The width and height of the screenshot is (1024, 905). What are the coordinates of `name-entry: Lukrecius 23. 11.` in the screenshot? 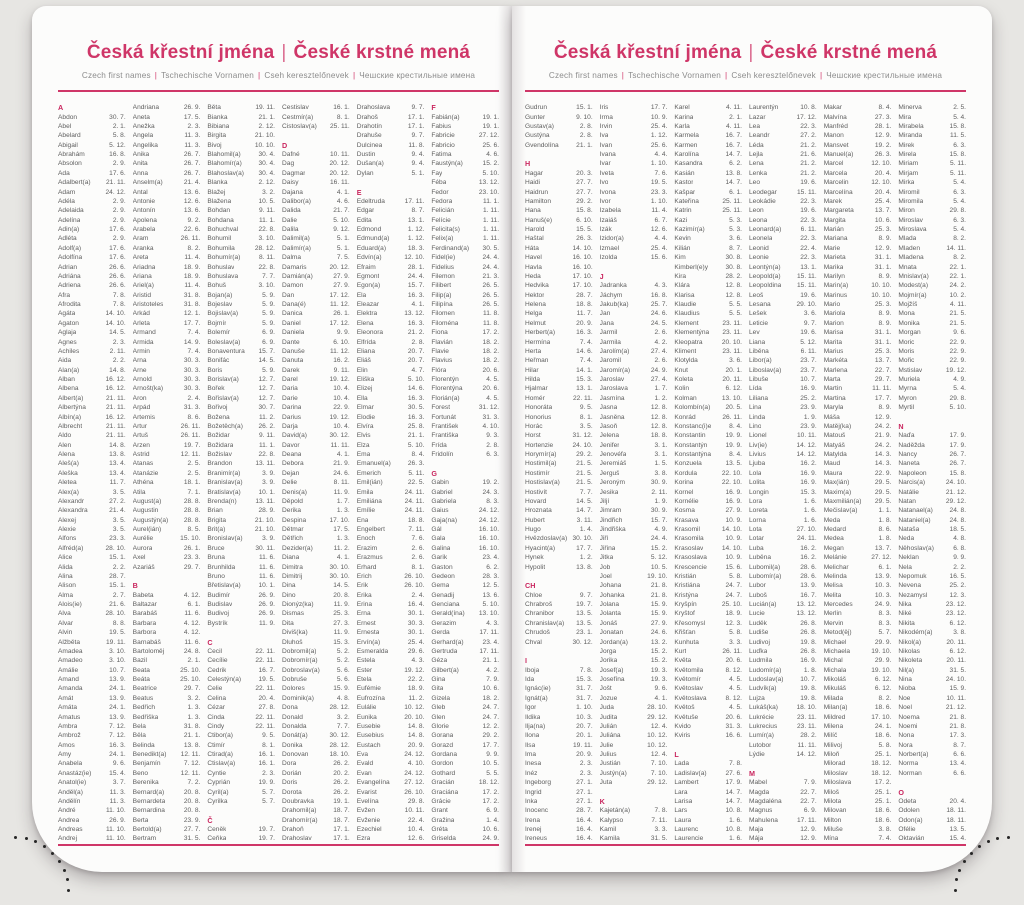 It's located at (783, 726).